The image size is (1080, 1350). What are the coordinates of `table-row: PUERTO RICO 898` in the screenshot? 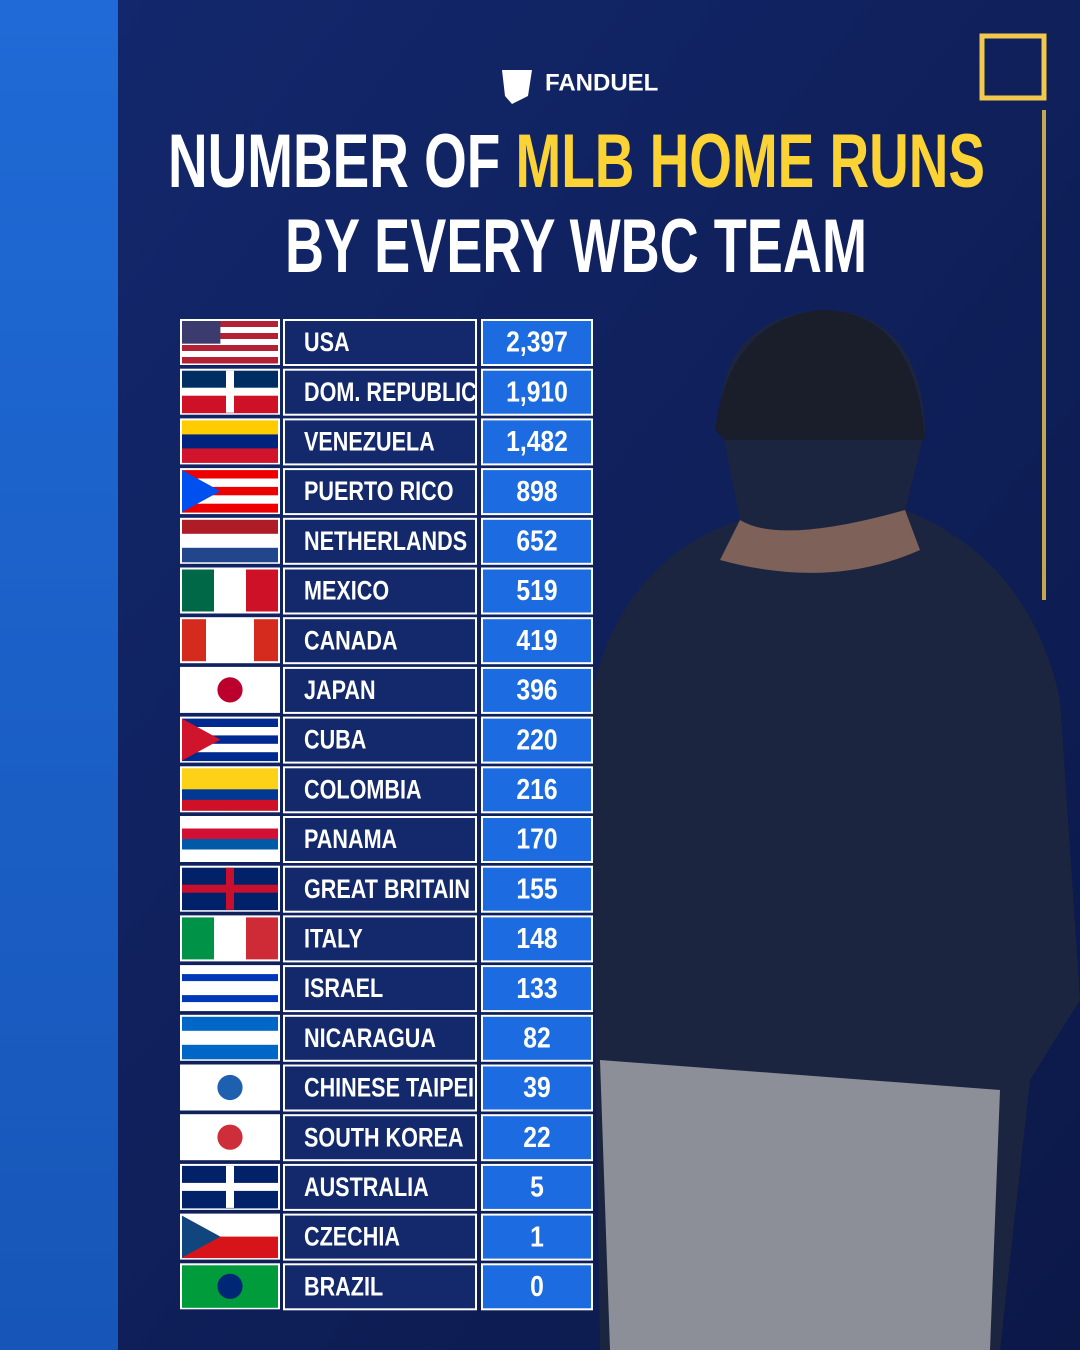 It's located at (438, 492).